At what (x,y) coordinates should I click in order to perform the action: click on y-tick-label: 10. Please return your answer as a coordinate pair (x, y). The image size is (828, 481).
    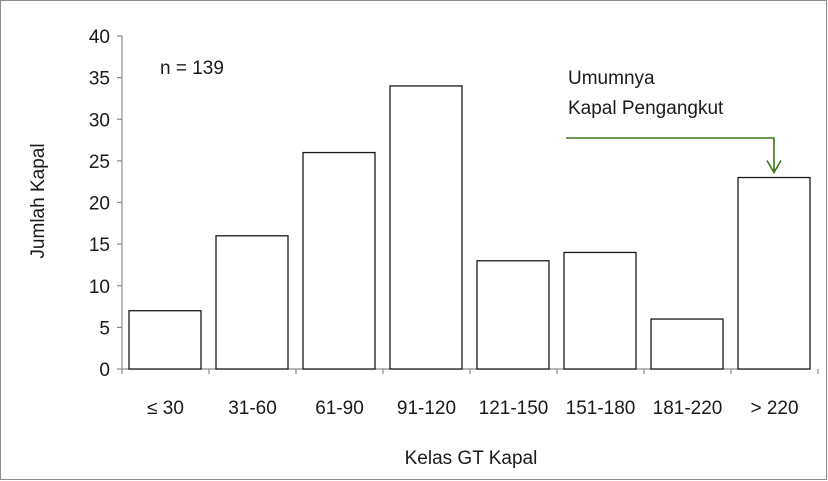
    Looking at the image, I should click on (99, 287).